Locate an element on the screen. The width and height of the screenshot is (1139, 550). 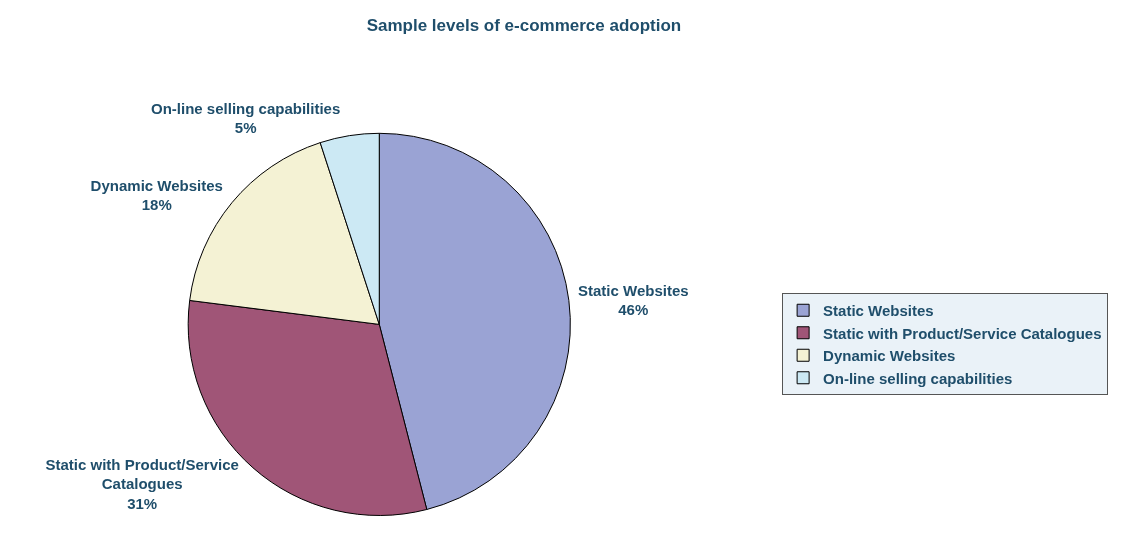
legend-label: Dynamic Websites is located at coordinates (889, 356).